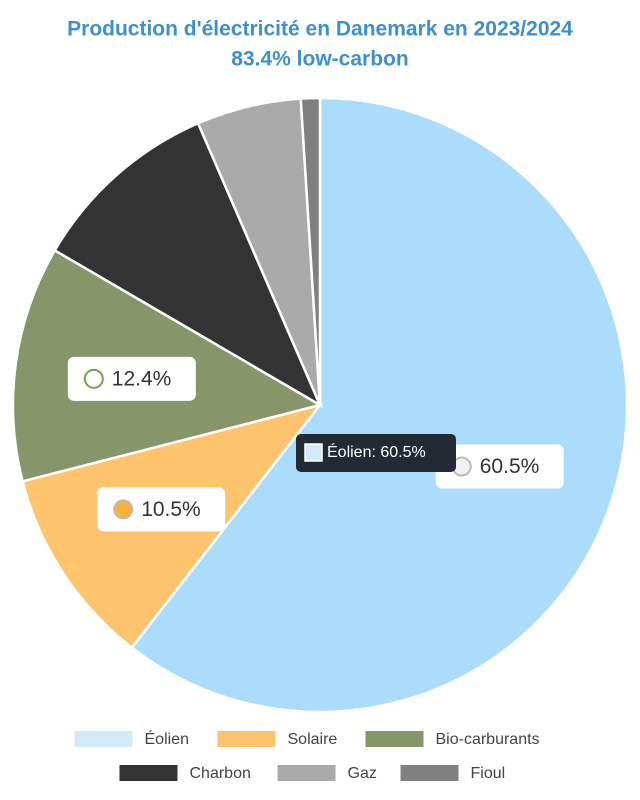 The image size is (640, 800). I want to click on value-label: 60.5%, so click(499, 466).